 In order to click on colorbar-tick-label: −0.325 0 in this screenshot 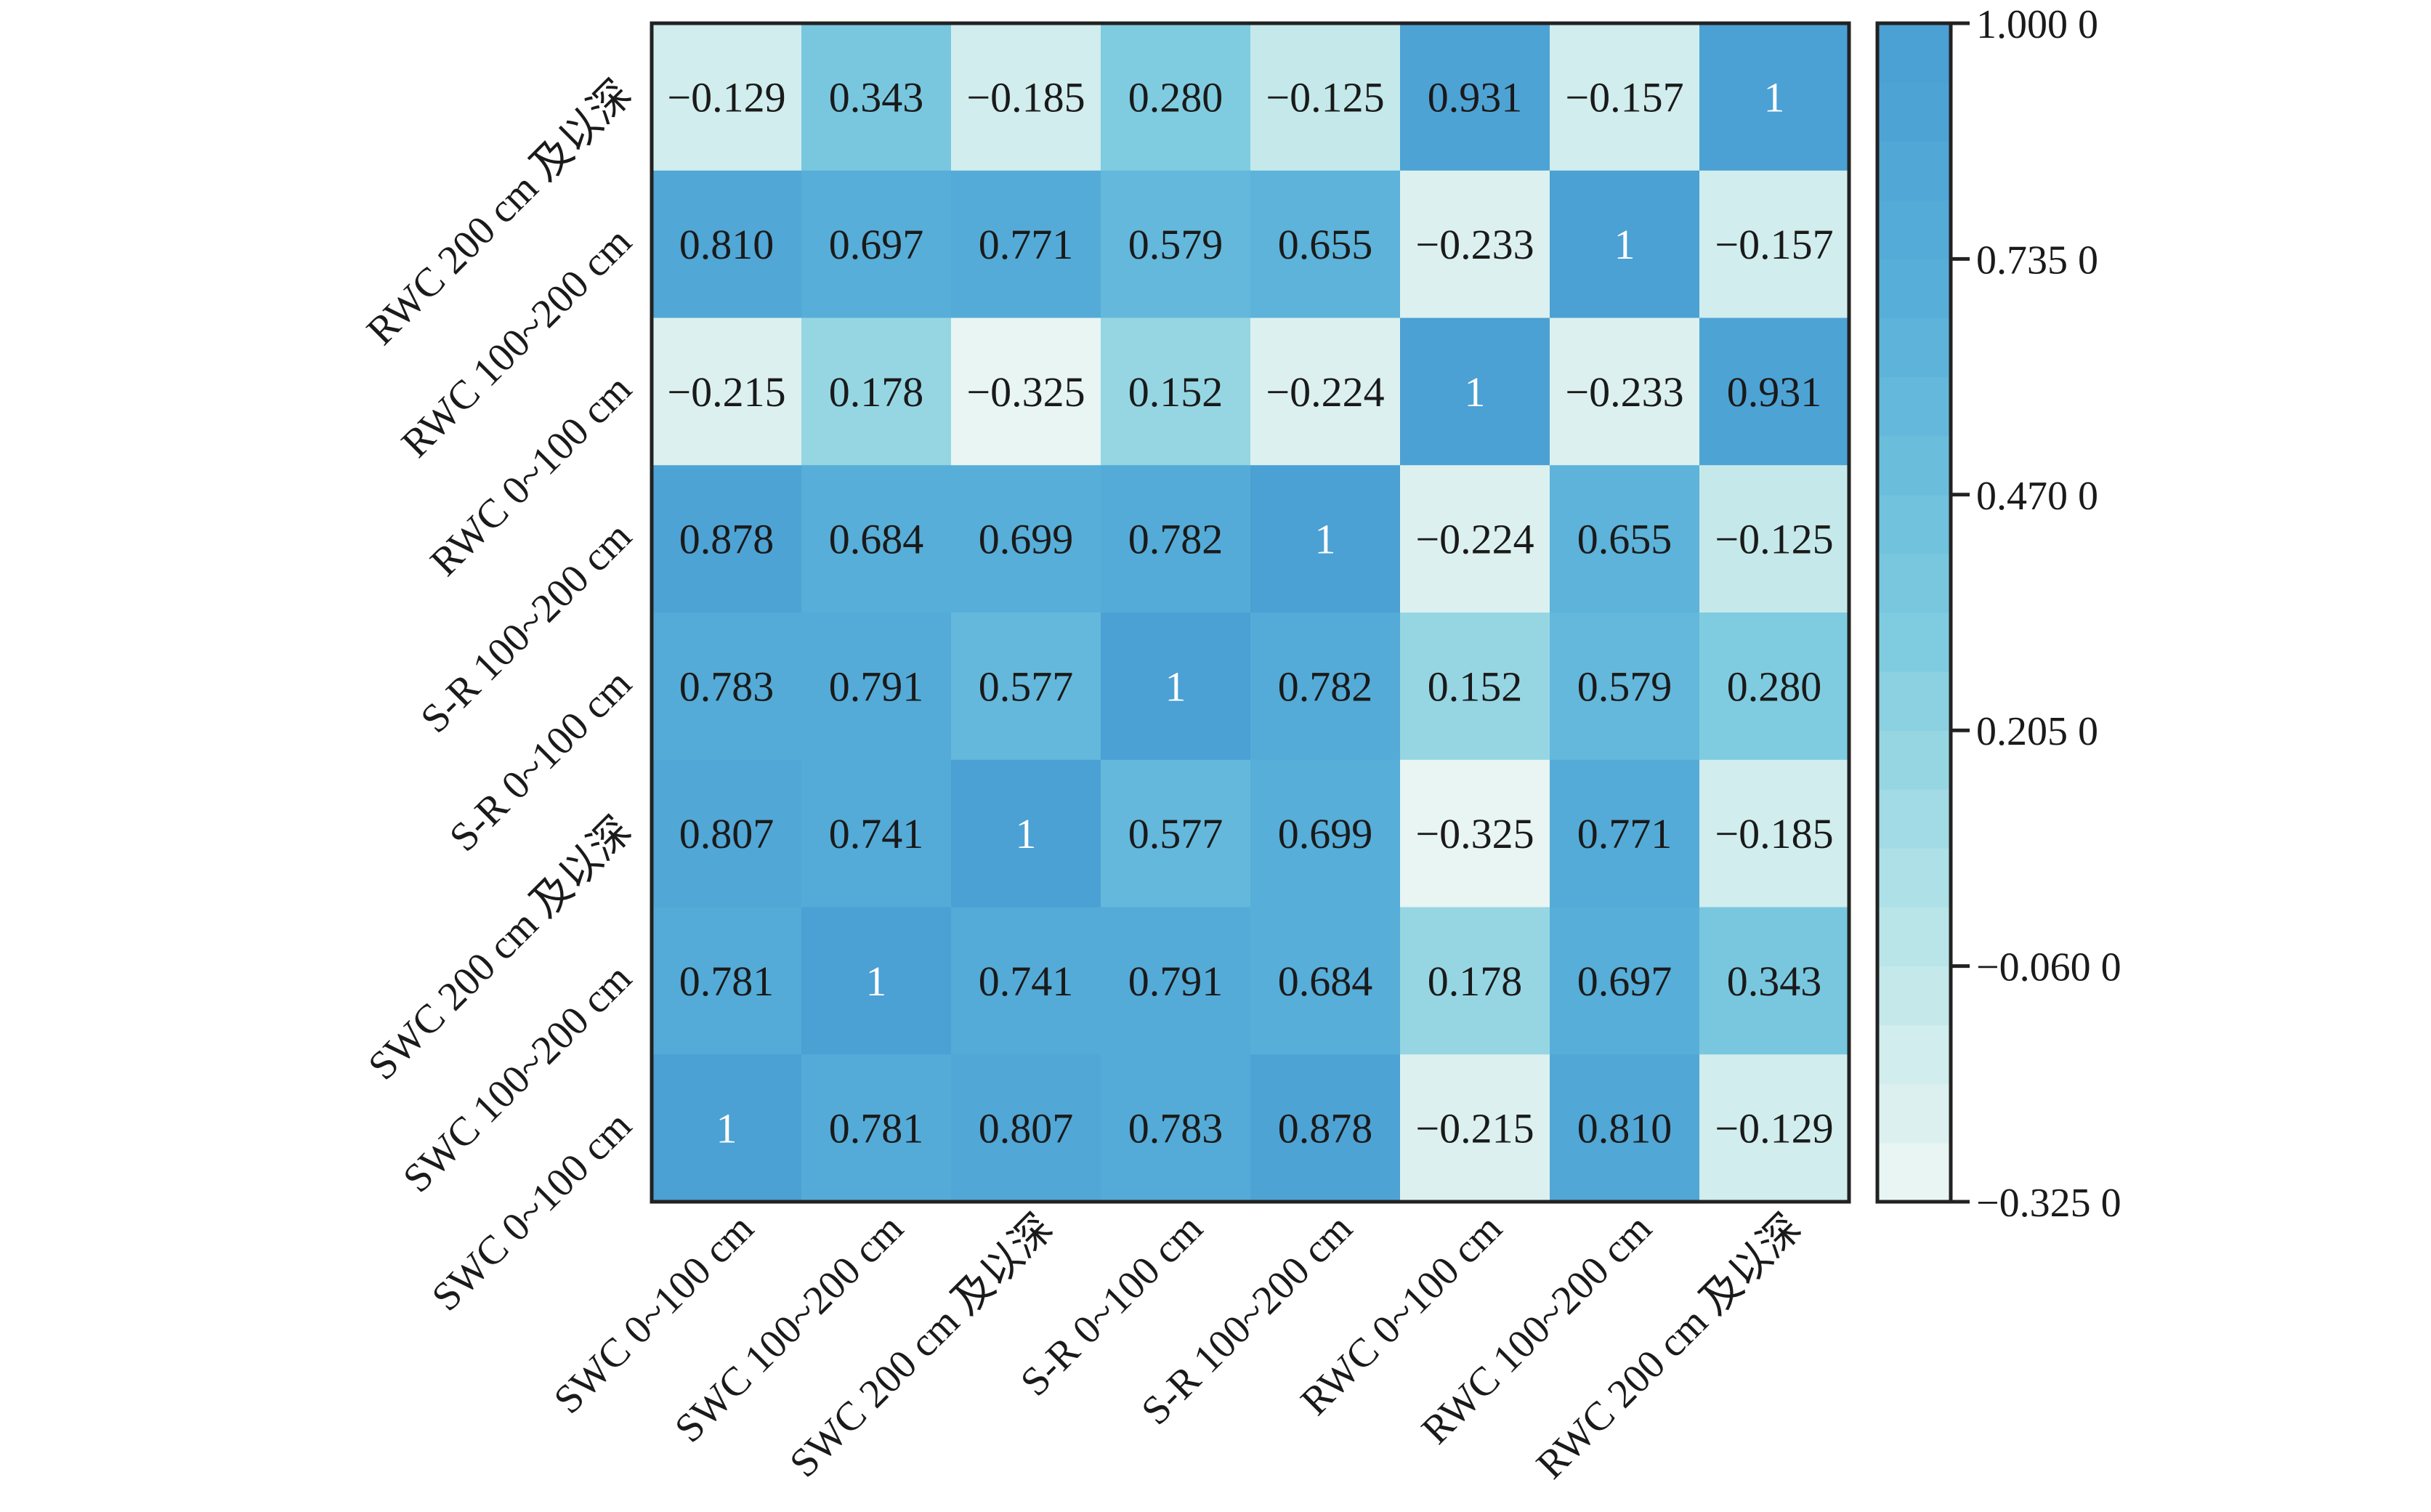, I will do `click(2049, 1203)`.